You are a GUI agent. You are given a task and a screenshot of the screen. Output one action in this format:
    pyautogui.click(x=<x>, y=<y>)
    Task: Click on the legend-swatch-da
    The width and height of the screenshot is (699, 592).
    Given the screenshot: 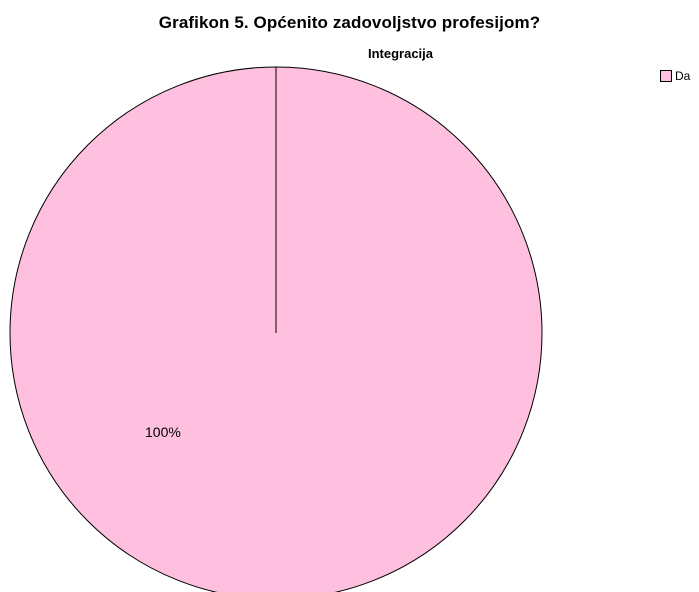 What is the action you would take?
    pyautogui.click(x=666, y=76)
    